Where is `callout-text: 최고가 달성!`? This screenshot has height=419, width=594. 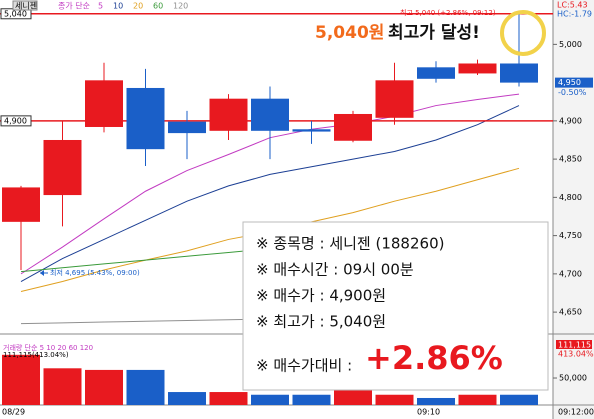
callout-text: 최고가 달성! is located at coordinates (434, 32).